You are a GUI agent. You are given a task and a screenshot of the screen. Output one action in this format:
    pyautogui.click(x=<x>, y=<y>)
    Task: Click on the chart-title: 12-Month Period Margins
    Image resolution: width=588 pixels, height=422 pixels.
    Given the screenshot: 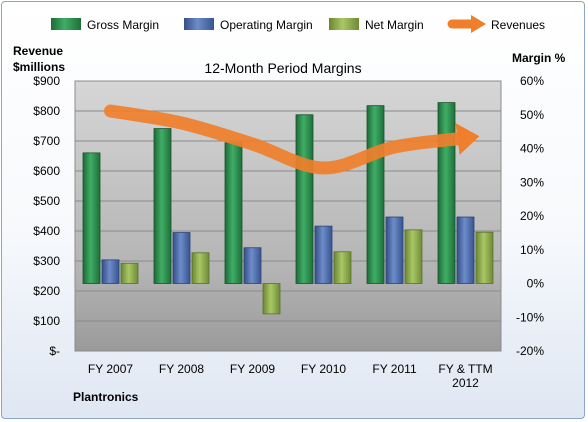 What is the action you would take?
    pyautogui.click(x=282, y=68)
    